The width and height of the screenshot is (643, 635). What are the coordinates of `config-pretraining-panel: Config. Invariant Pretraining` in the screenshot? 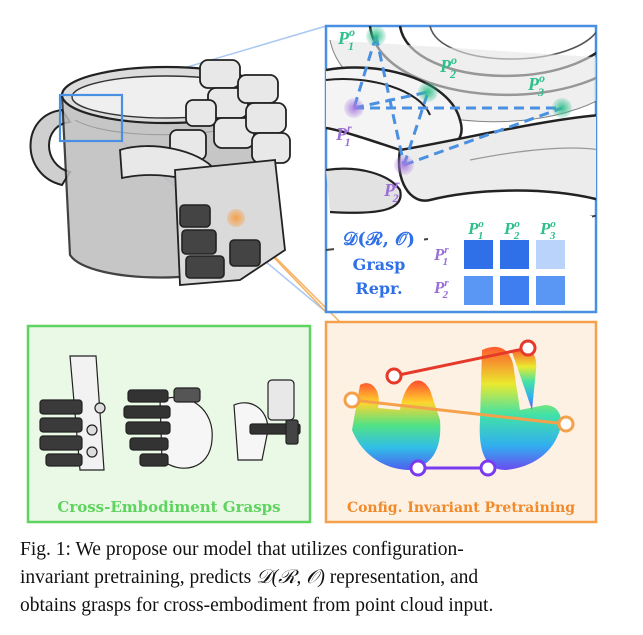 It's located at (461, 422).